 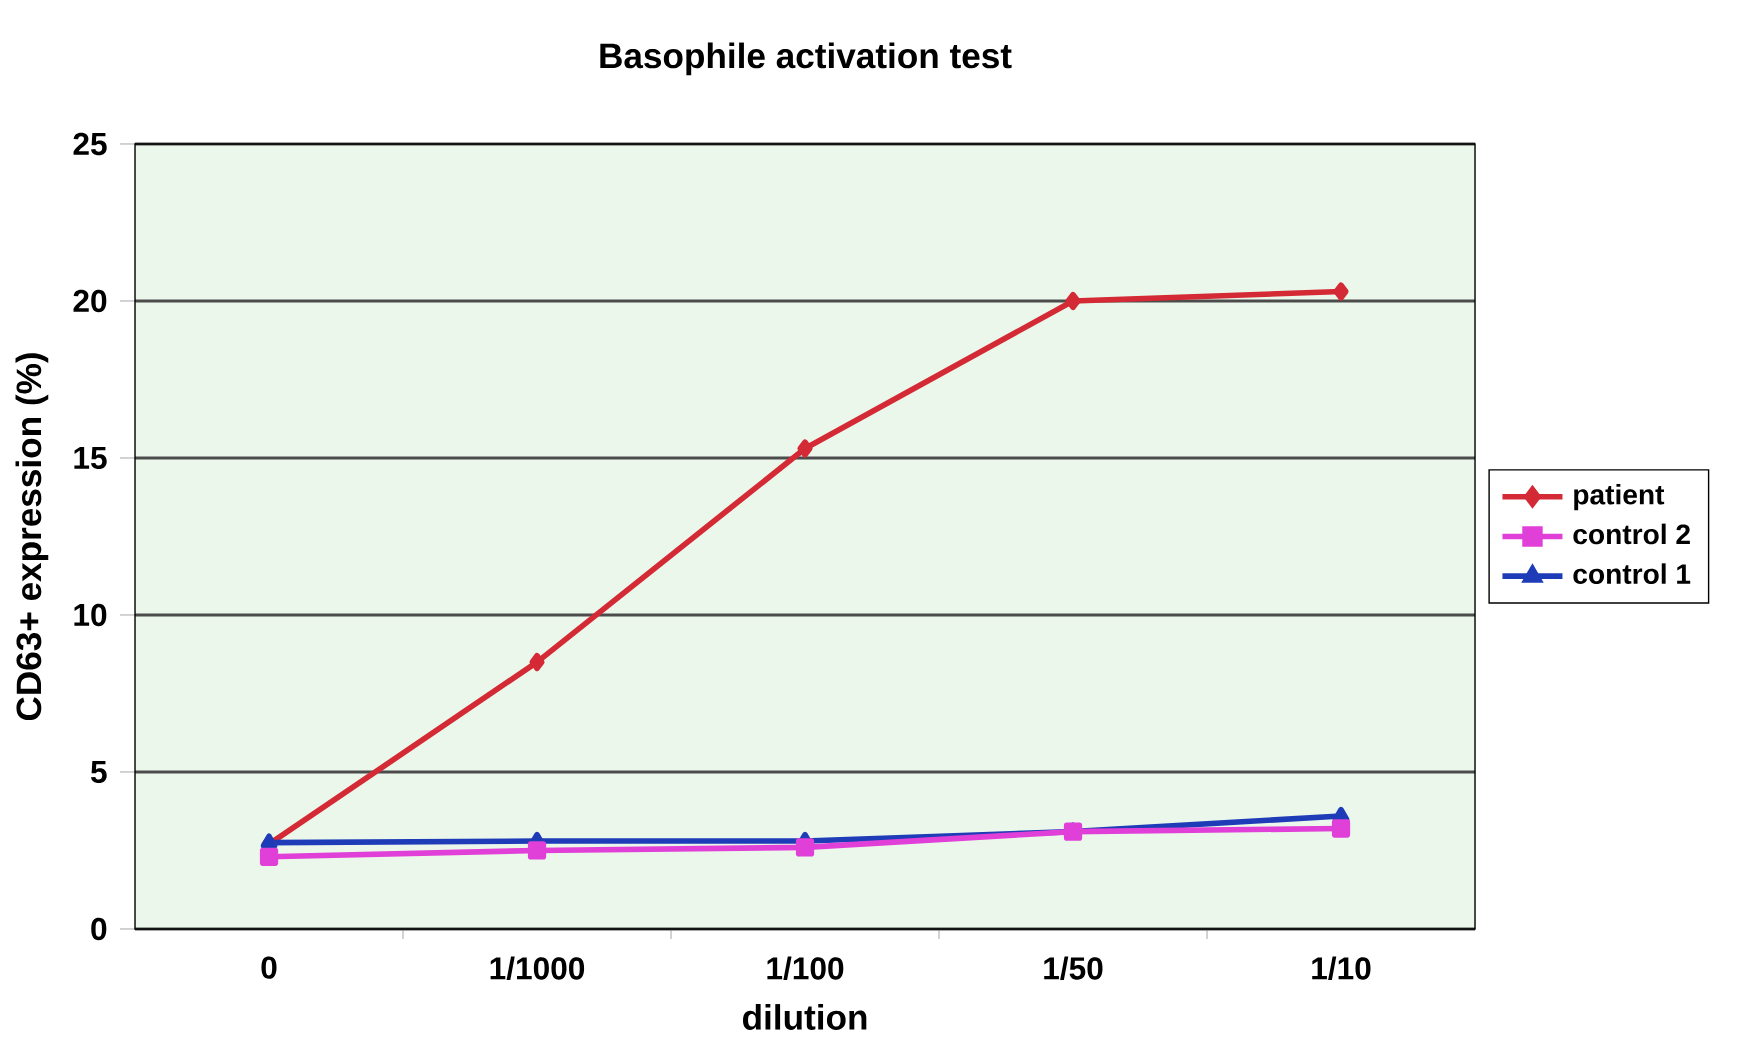 I want to click on chart-title: Basophile activation test, so click(x=806, y=59).